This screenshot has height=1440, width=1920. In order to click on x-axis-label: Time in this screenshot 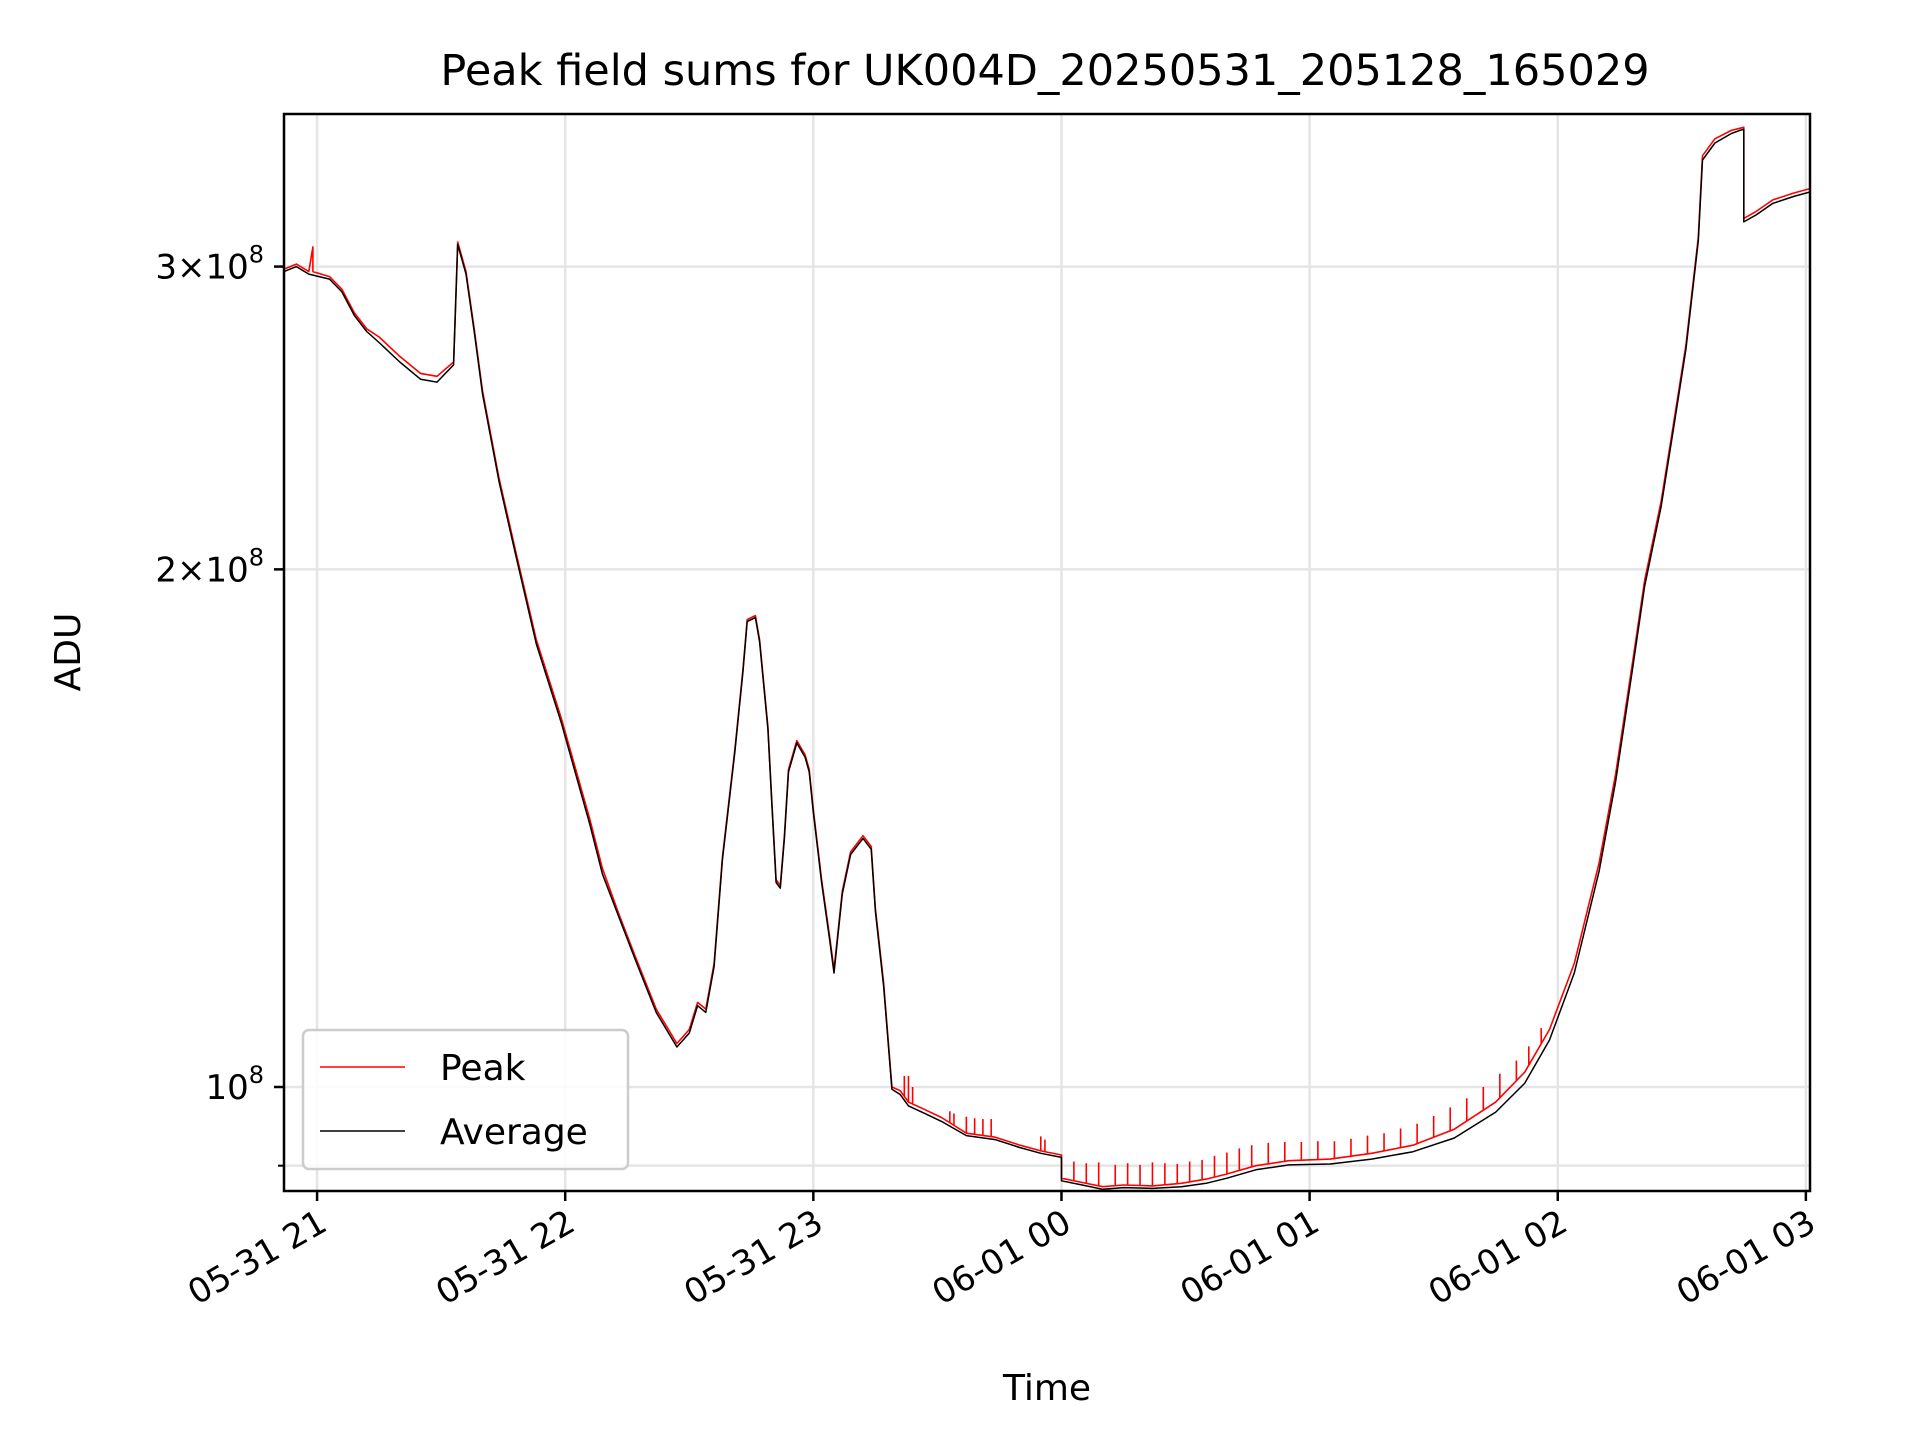, I will do `click(1046, 1388)`.